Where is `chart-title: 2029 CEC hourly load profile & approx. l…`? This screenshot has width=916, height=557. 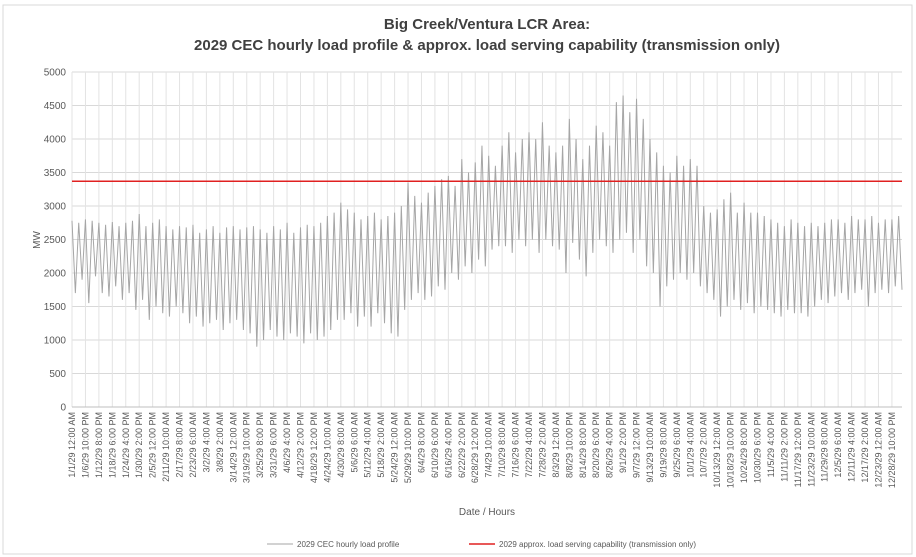 chart-title: 2029 CEC hourly load profile & approx. l… is located at coordinates (487, 45).